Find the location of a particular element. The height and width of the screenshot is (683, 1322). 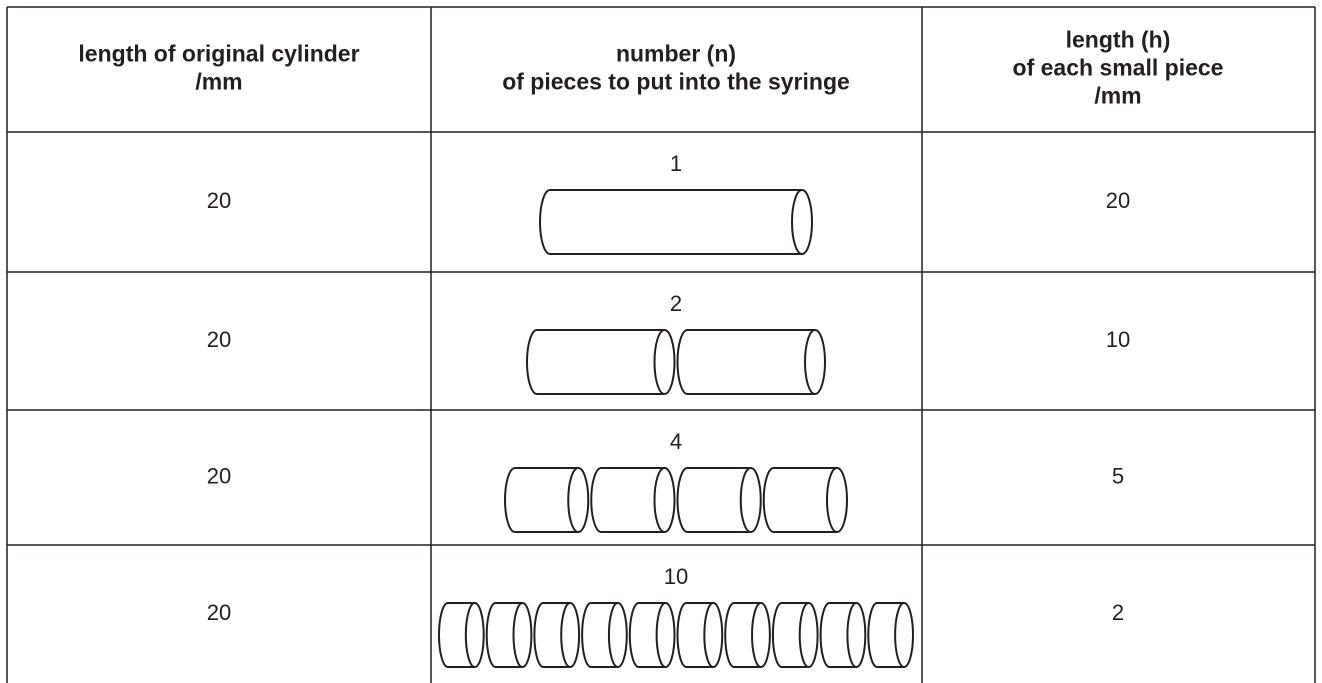

header-cell: of pieces to put into the syringe is located at coordinates (676, 82).